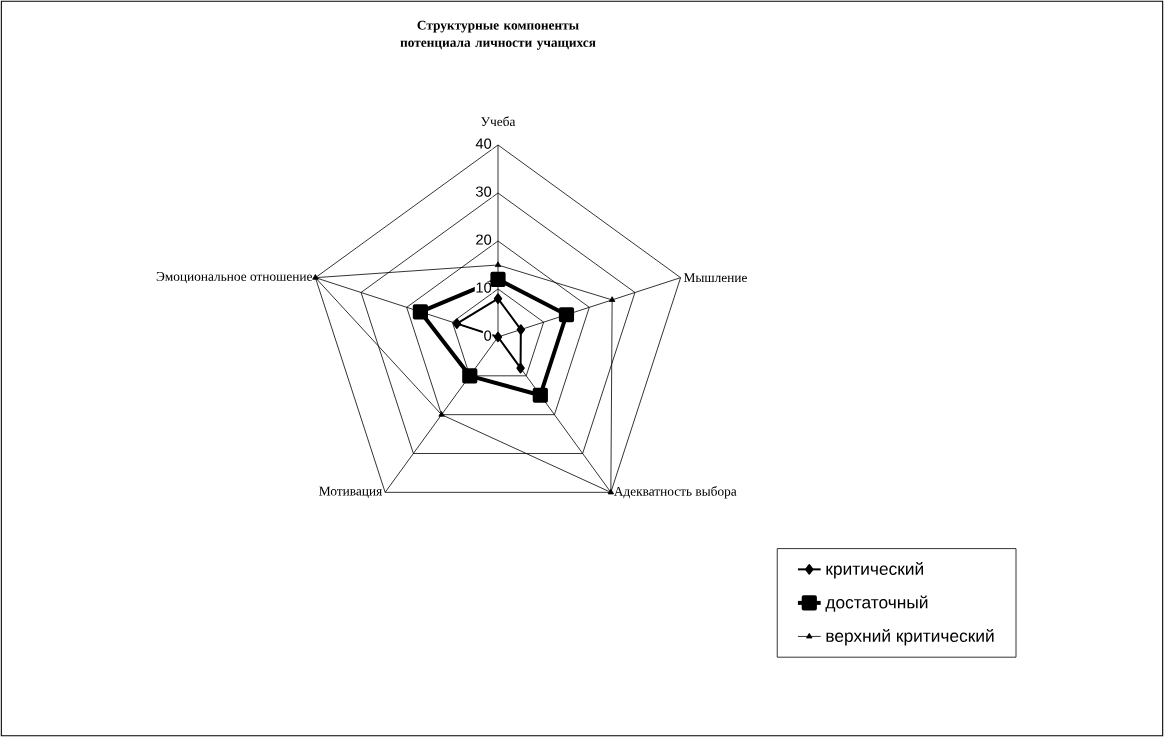 This screenshot has height=737, width=1164. Describe the element at coordinates (876, 603) in the screenshot. I see `legend-label: достаточный` at that location.